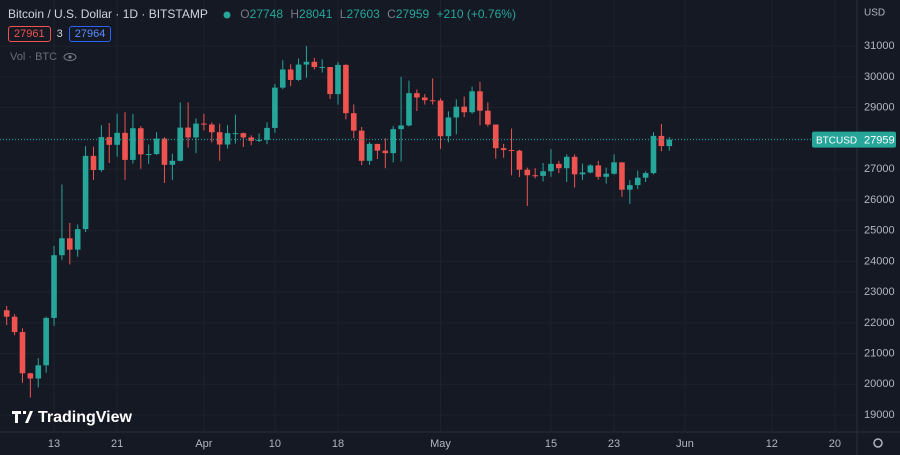 This screenshot has height=455, width=900. I want to click on x-tick-label: Apr, so click(203, 444).